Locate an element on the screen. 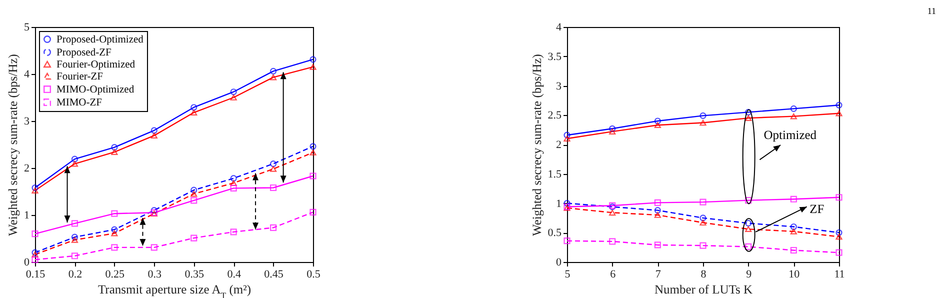 This screenshot has height=298, width=946. legend-label: Fourier-ZF is located at coordinates (80, 76).